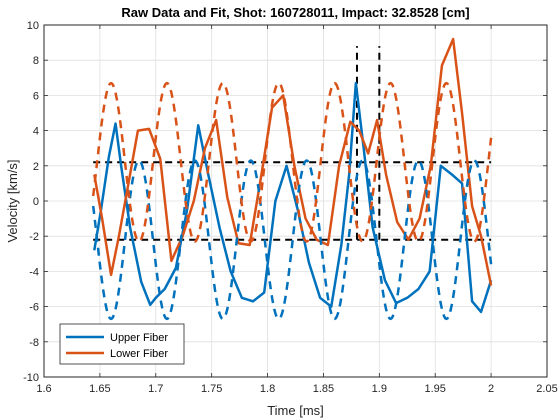 The height and width of the screenshot is (420, 560). Describe the element at coordinates (546, 389) in the screenshot. I see `x-tick-label: 2.05` at that location.